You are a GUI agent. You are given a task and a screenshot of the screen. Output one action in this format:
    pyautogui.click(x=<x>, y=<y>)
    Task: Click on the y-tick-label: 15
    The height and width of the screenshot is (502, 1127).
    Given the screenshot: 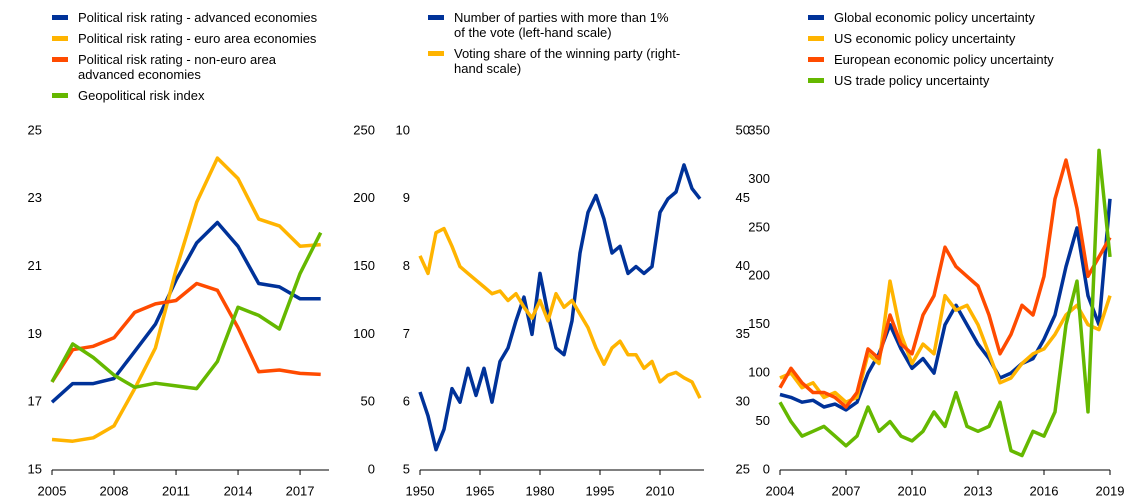 What is the action you would take?
    pyautogui.click(x=35, y=468)
    